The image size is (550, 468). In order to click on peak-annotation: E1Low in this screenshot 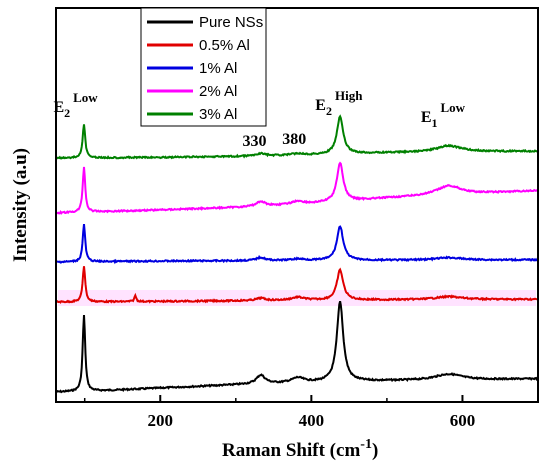, I will do `click(443, 115)`.